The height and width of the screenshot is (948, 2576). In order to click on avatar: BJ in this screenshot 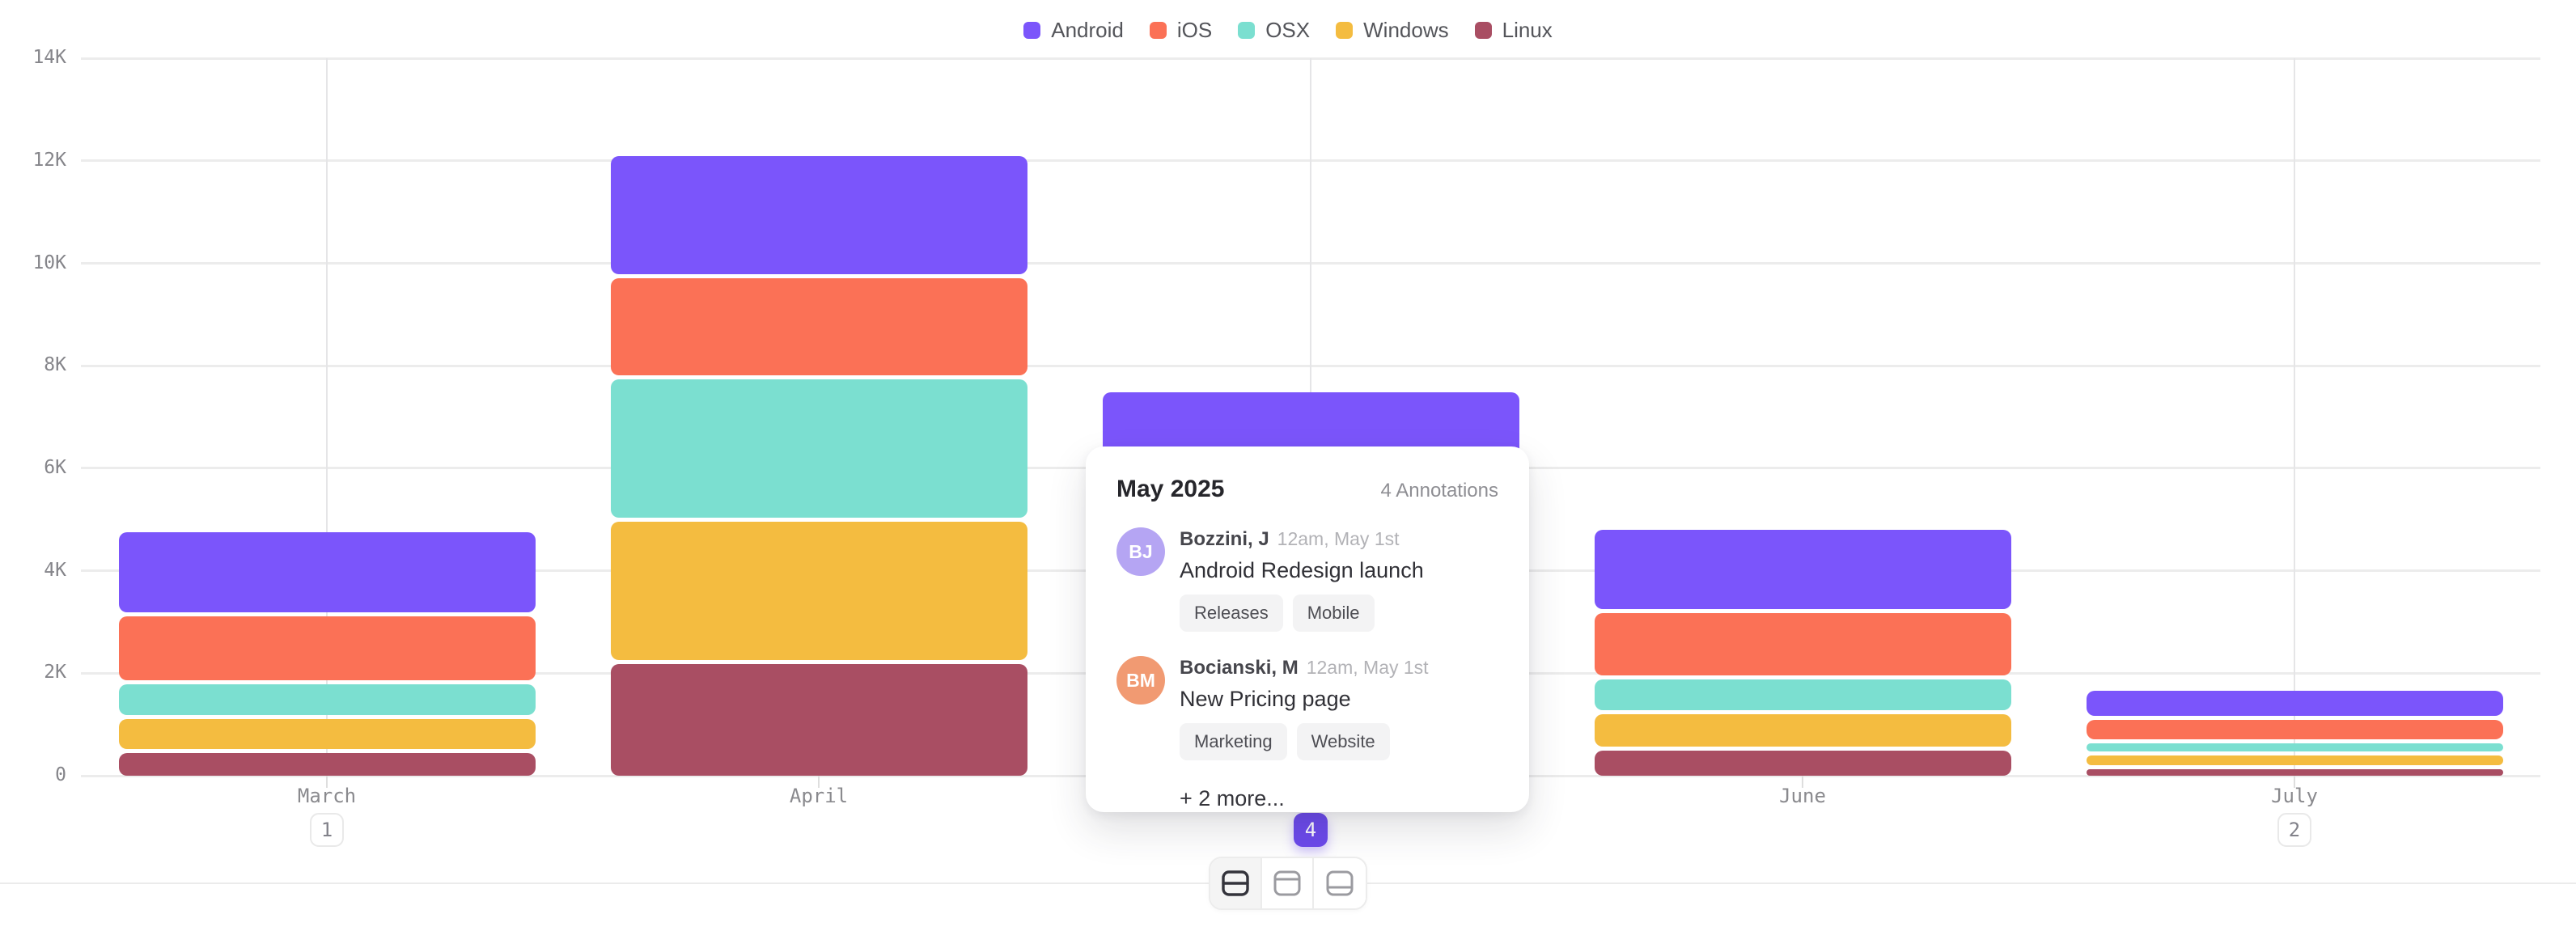, I will do `click(1140, 552)`.